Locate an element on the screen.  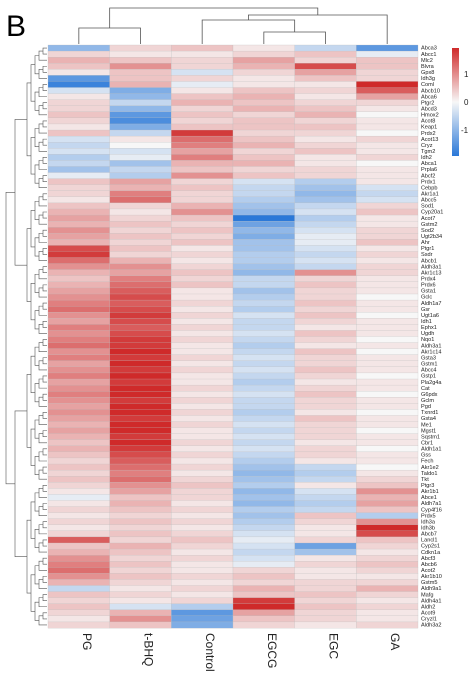
row-label: Ugt2b34 is located at coordinates (431, 237).